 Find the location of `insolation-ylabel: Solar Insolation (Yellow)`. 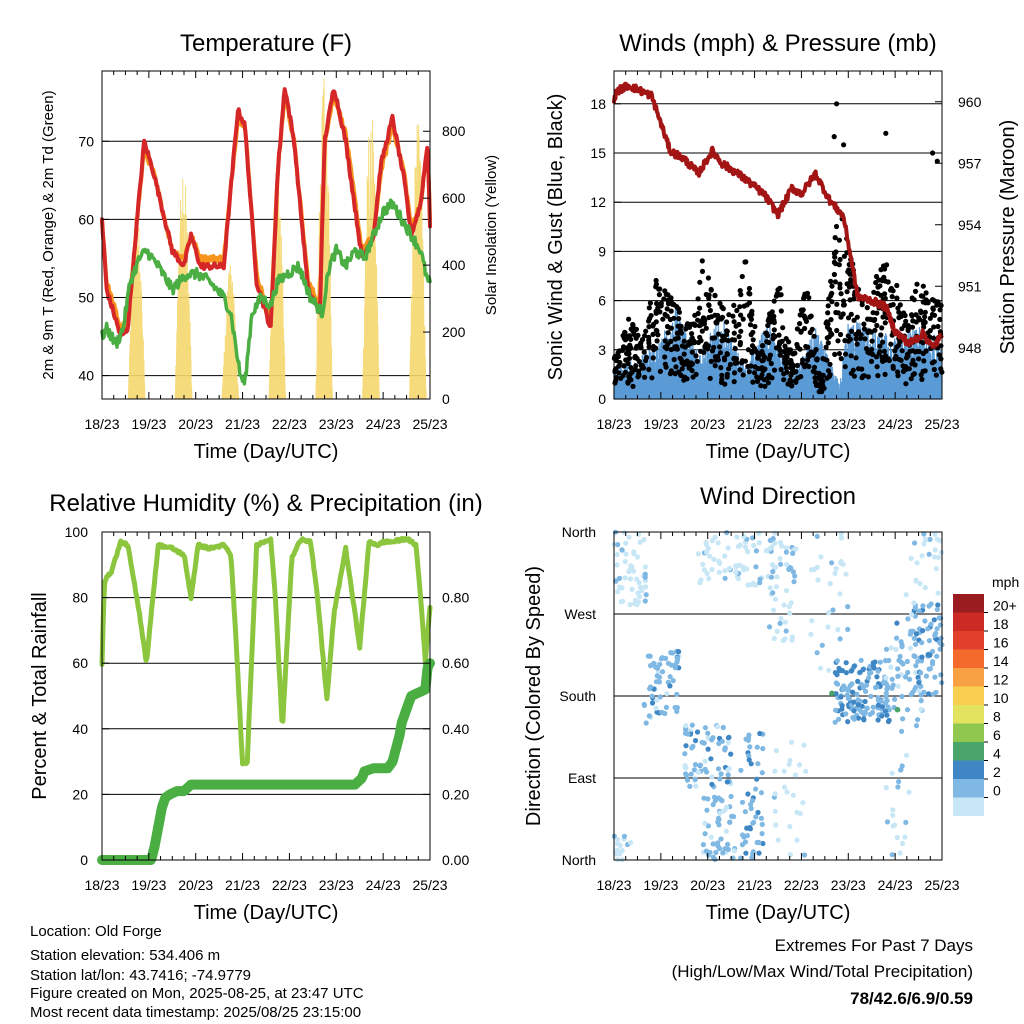

insolation-ylabel: Solar Insolation (Yellow) is located at coordinates (491, 235).